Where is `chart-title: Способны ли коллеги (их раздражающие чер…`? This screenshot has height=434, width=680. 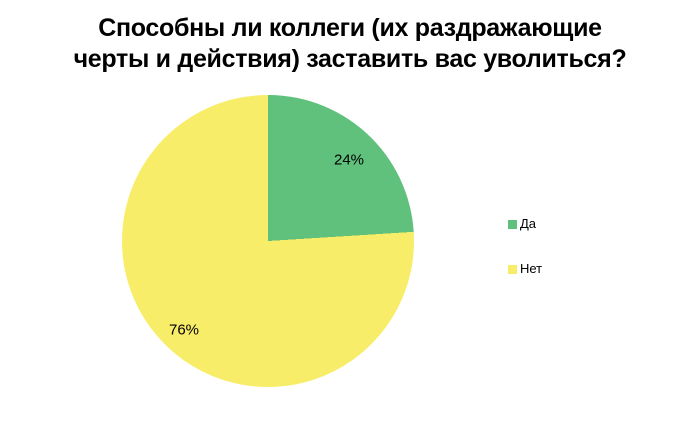 chart-title: Способны ли коллеги (их раздражающие чер… is located at coordinates (350, 44).